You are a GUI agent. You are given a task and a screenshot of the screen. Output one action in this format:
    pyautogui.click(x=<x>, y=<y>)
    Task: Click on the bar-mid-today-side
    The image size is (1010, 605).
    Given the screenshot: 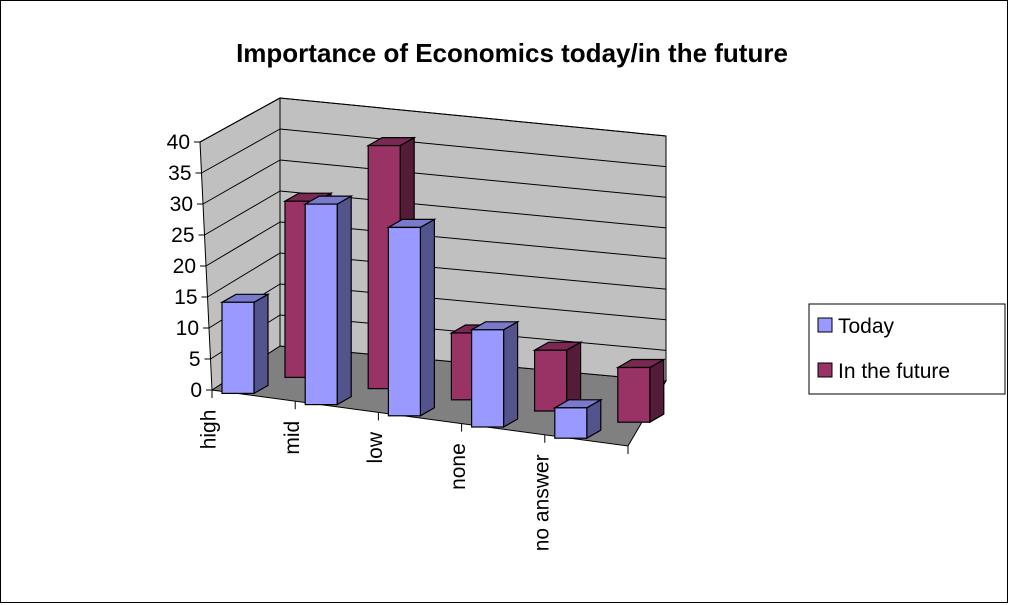 What is the action you would take?
    pyautogui.click(x=344, y=300)
    